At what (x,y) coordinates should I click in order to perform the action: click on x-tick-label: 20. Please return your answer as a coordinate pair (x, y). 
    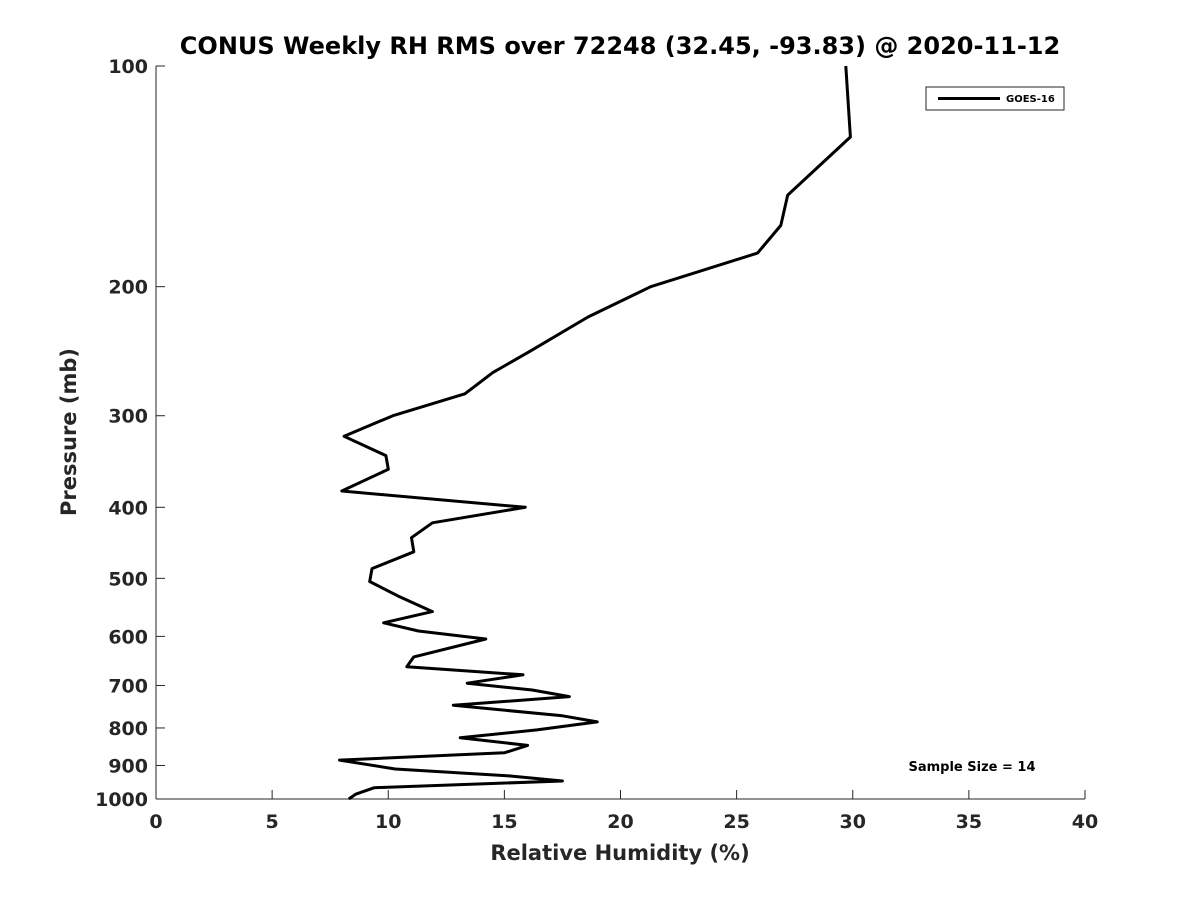
    Looking at the image, I should click on (620, 822).